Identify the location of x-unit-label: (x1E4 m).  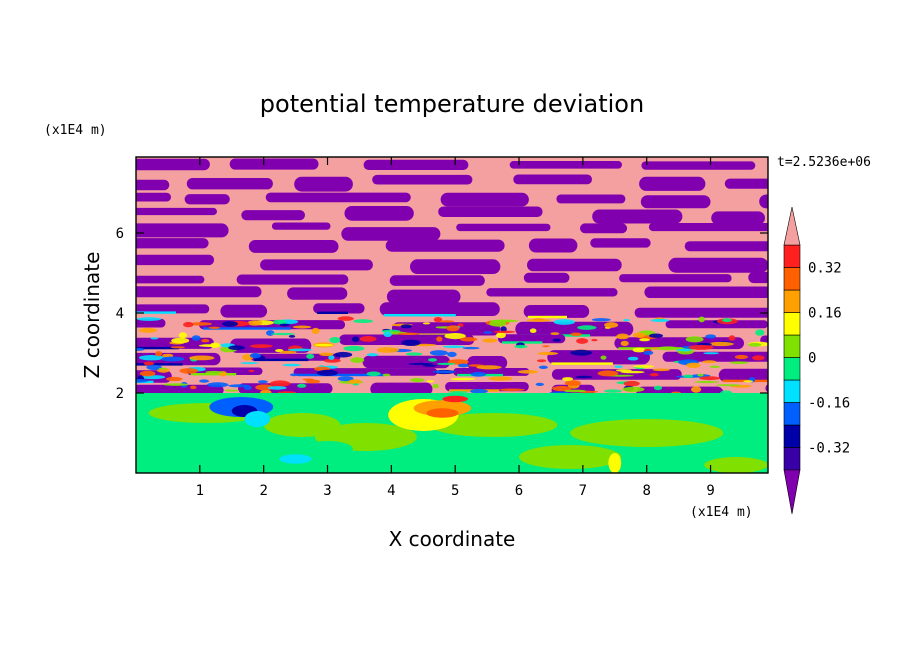
(721, 512).